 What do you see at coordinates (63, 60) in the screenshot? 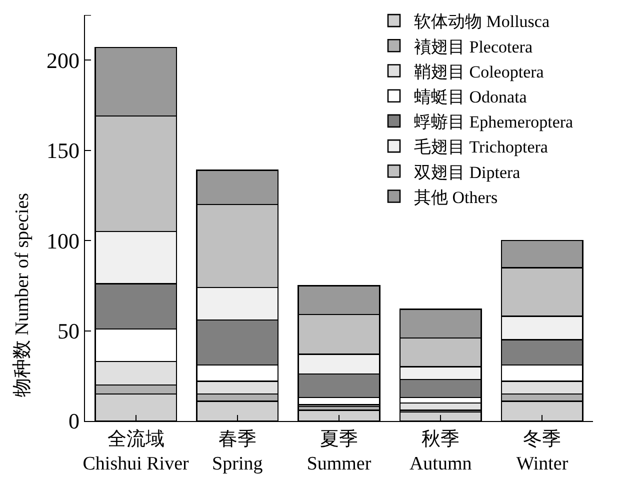
I see `y-tick-label: 200` at bounding box center [63, 60].